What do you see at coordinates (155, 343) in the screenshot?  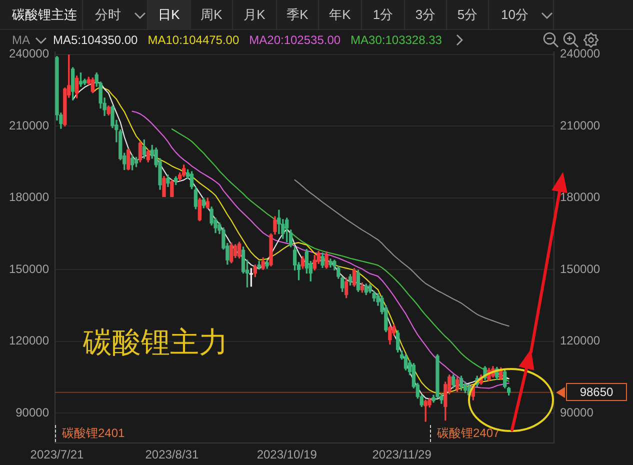 I see `annotation: 碳酸锂主力` at bounding box center [155, 343].